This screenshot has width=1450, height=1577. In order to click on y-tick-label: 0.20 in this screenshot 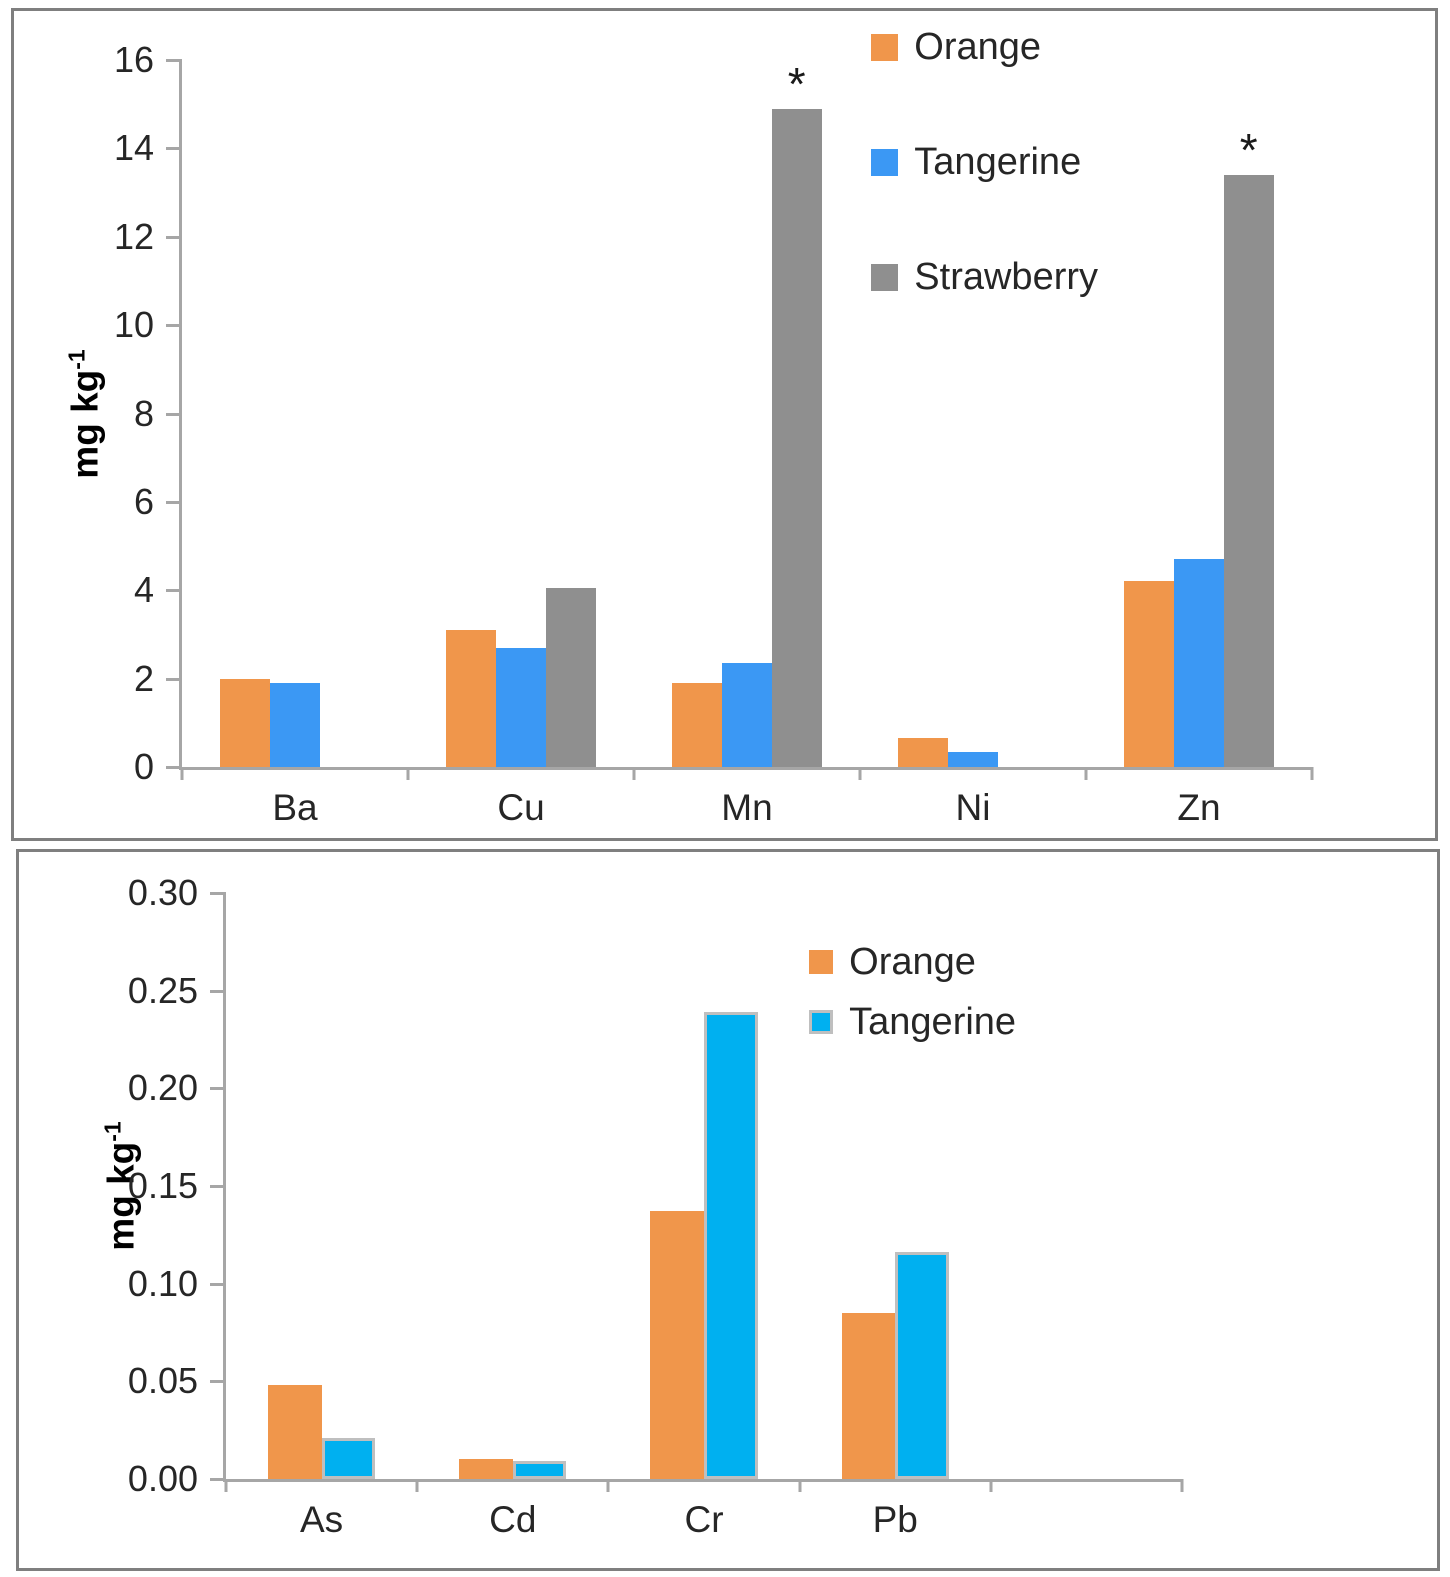, I will do `click(162, 1088)`.